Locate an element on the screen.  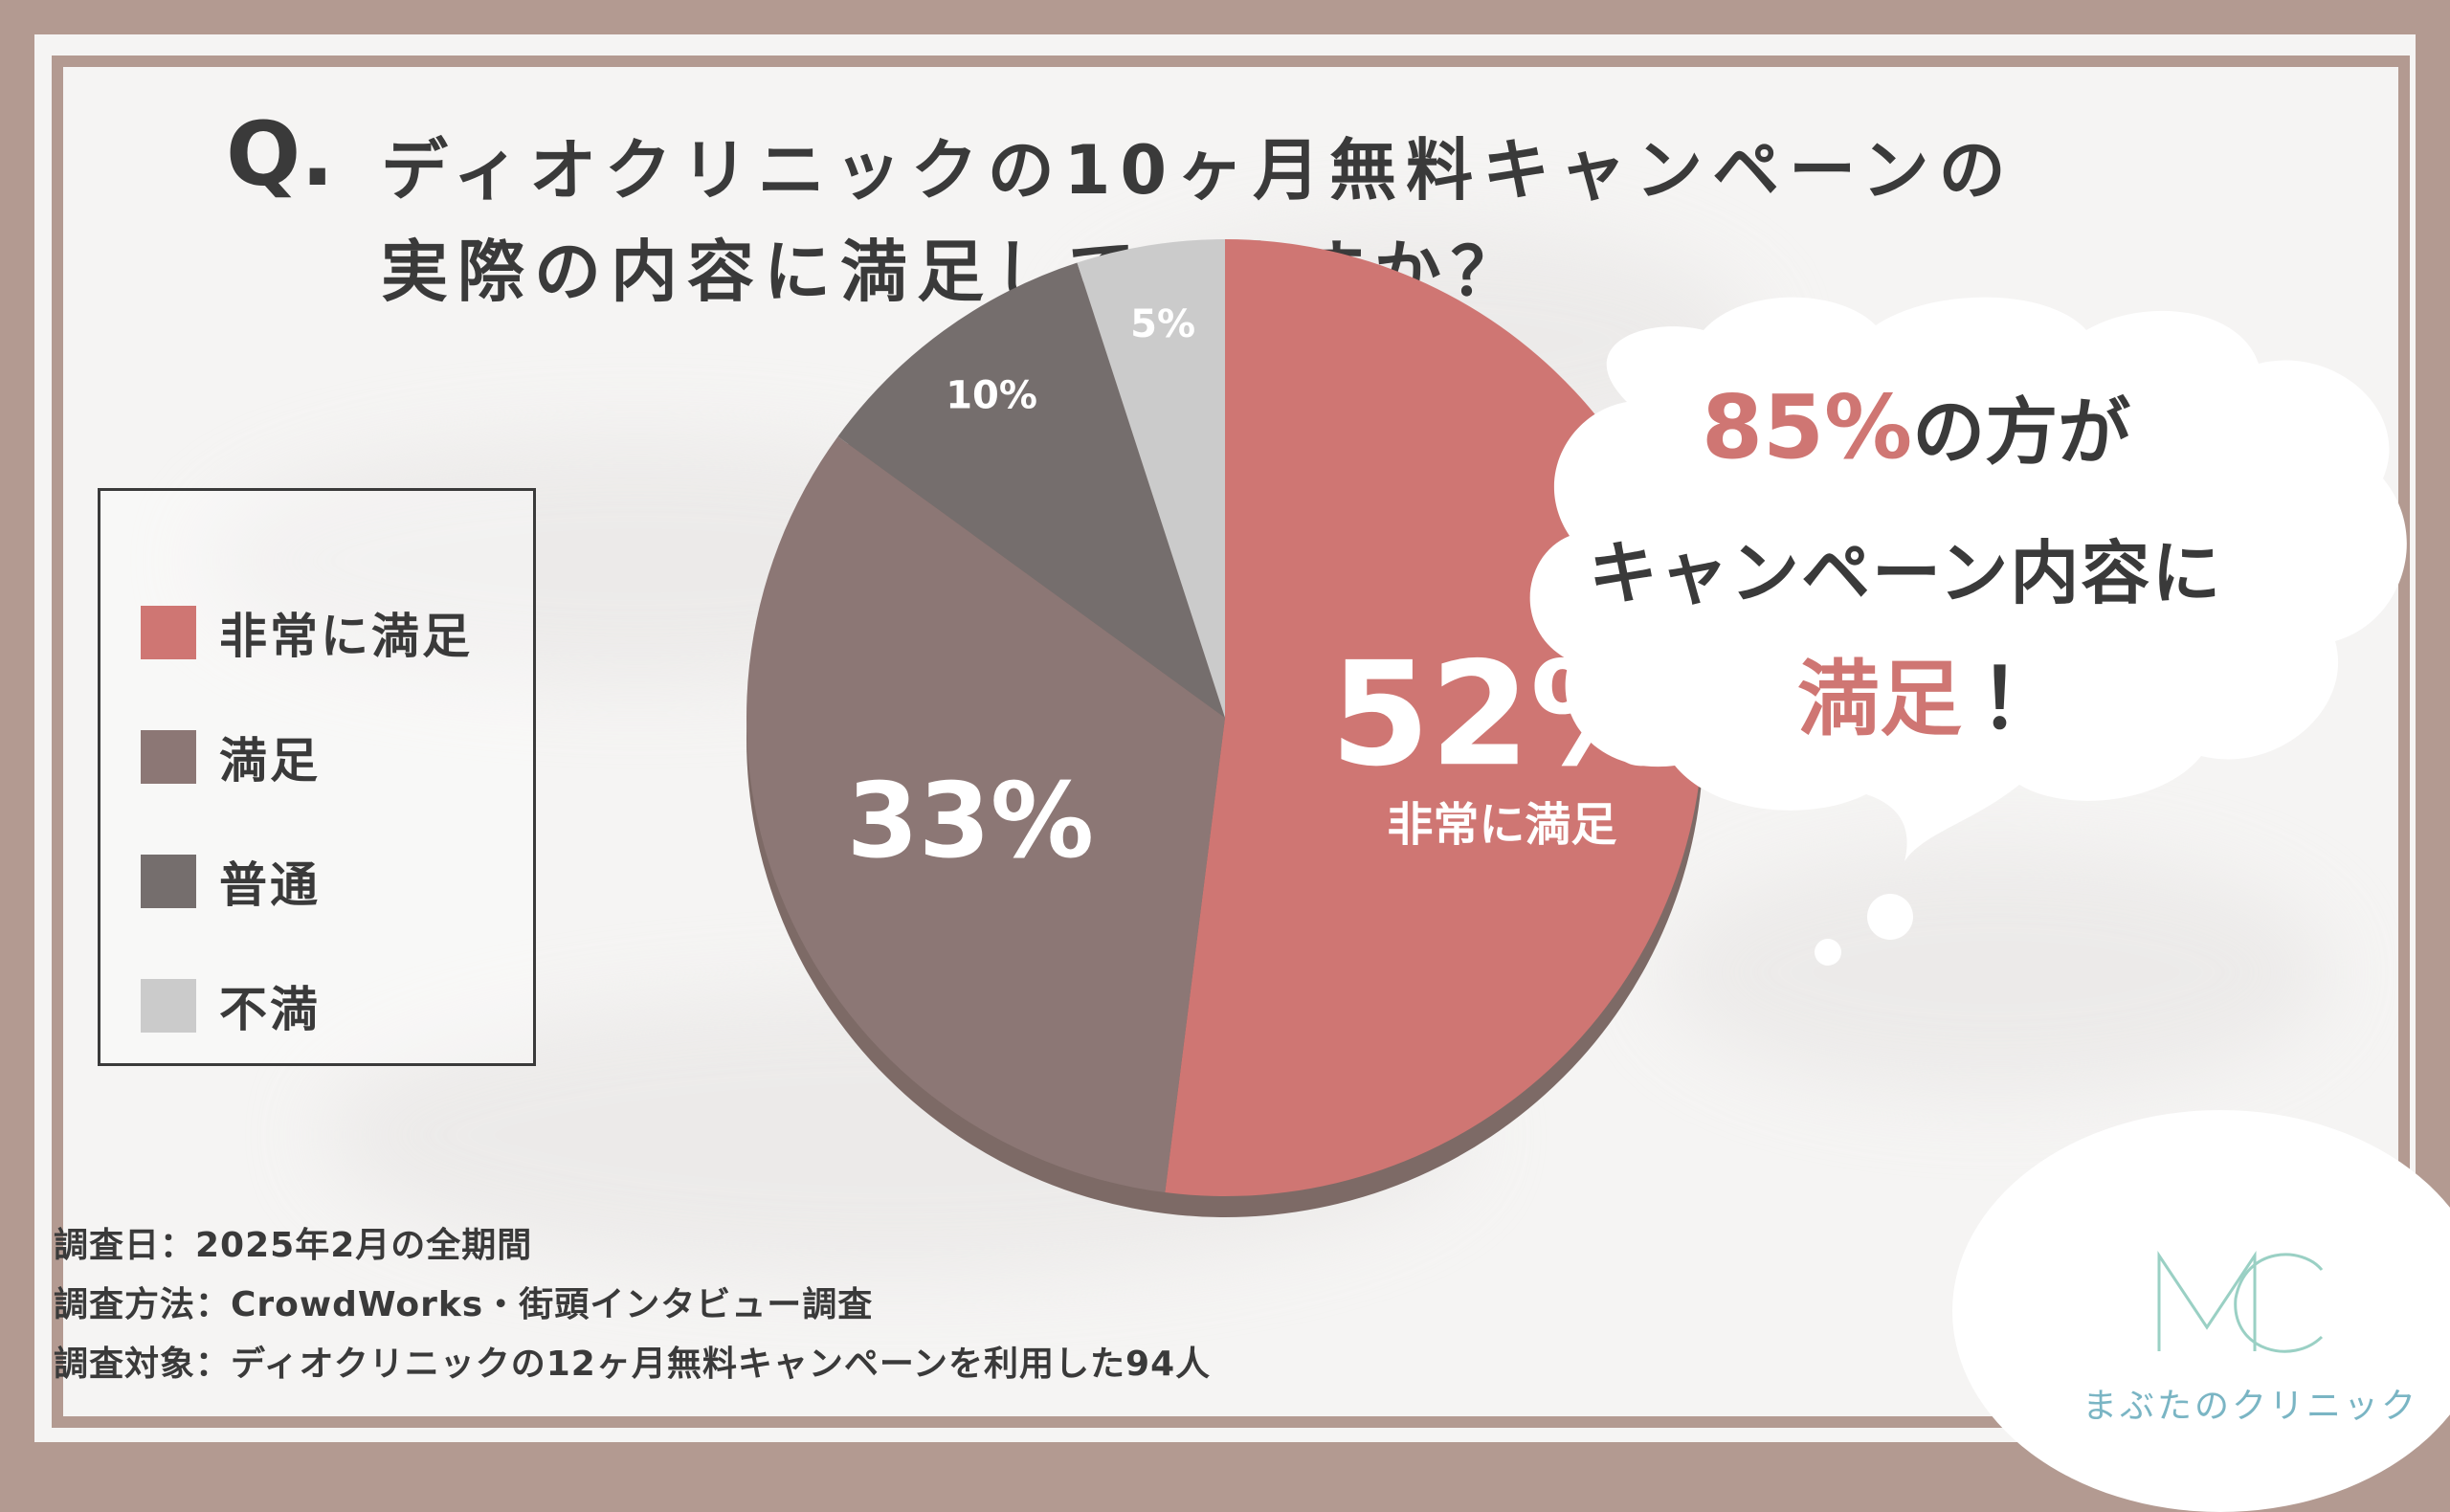
background-wash is located at coordinates (1996, 972).